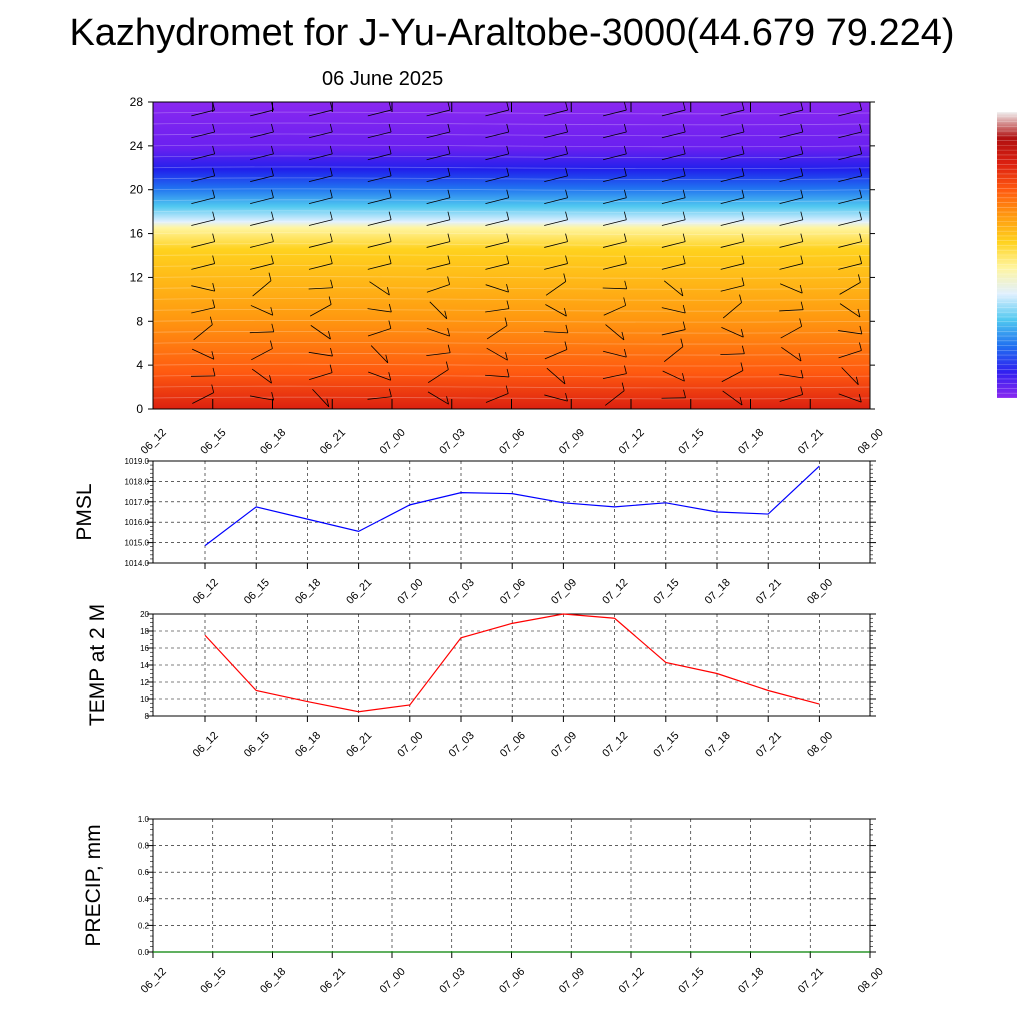 Image resolution: width=1024 pixels, height=1024 pixels. Describe the element at coordinates (359, 745) in the screenshot. I see `temp-x-tick-label: 06_21` at that location.